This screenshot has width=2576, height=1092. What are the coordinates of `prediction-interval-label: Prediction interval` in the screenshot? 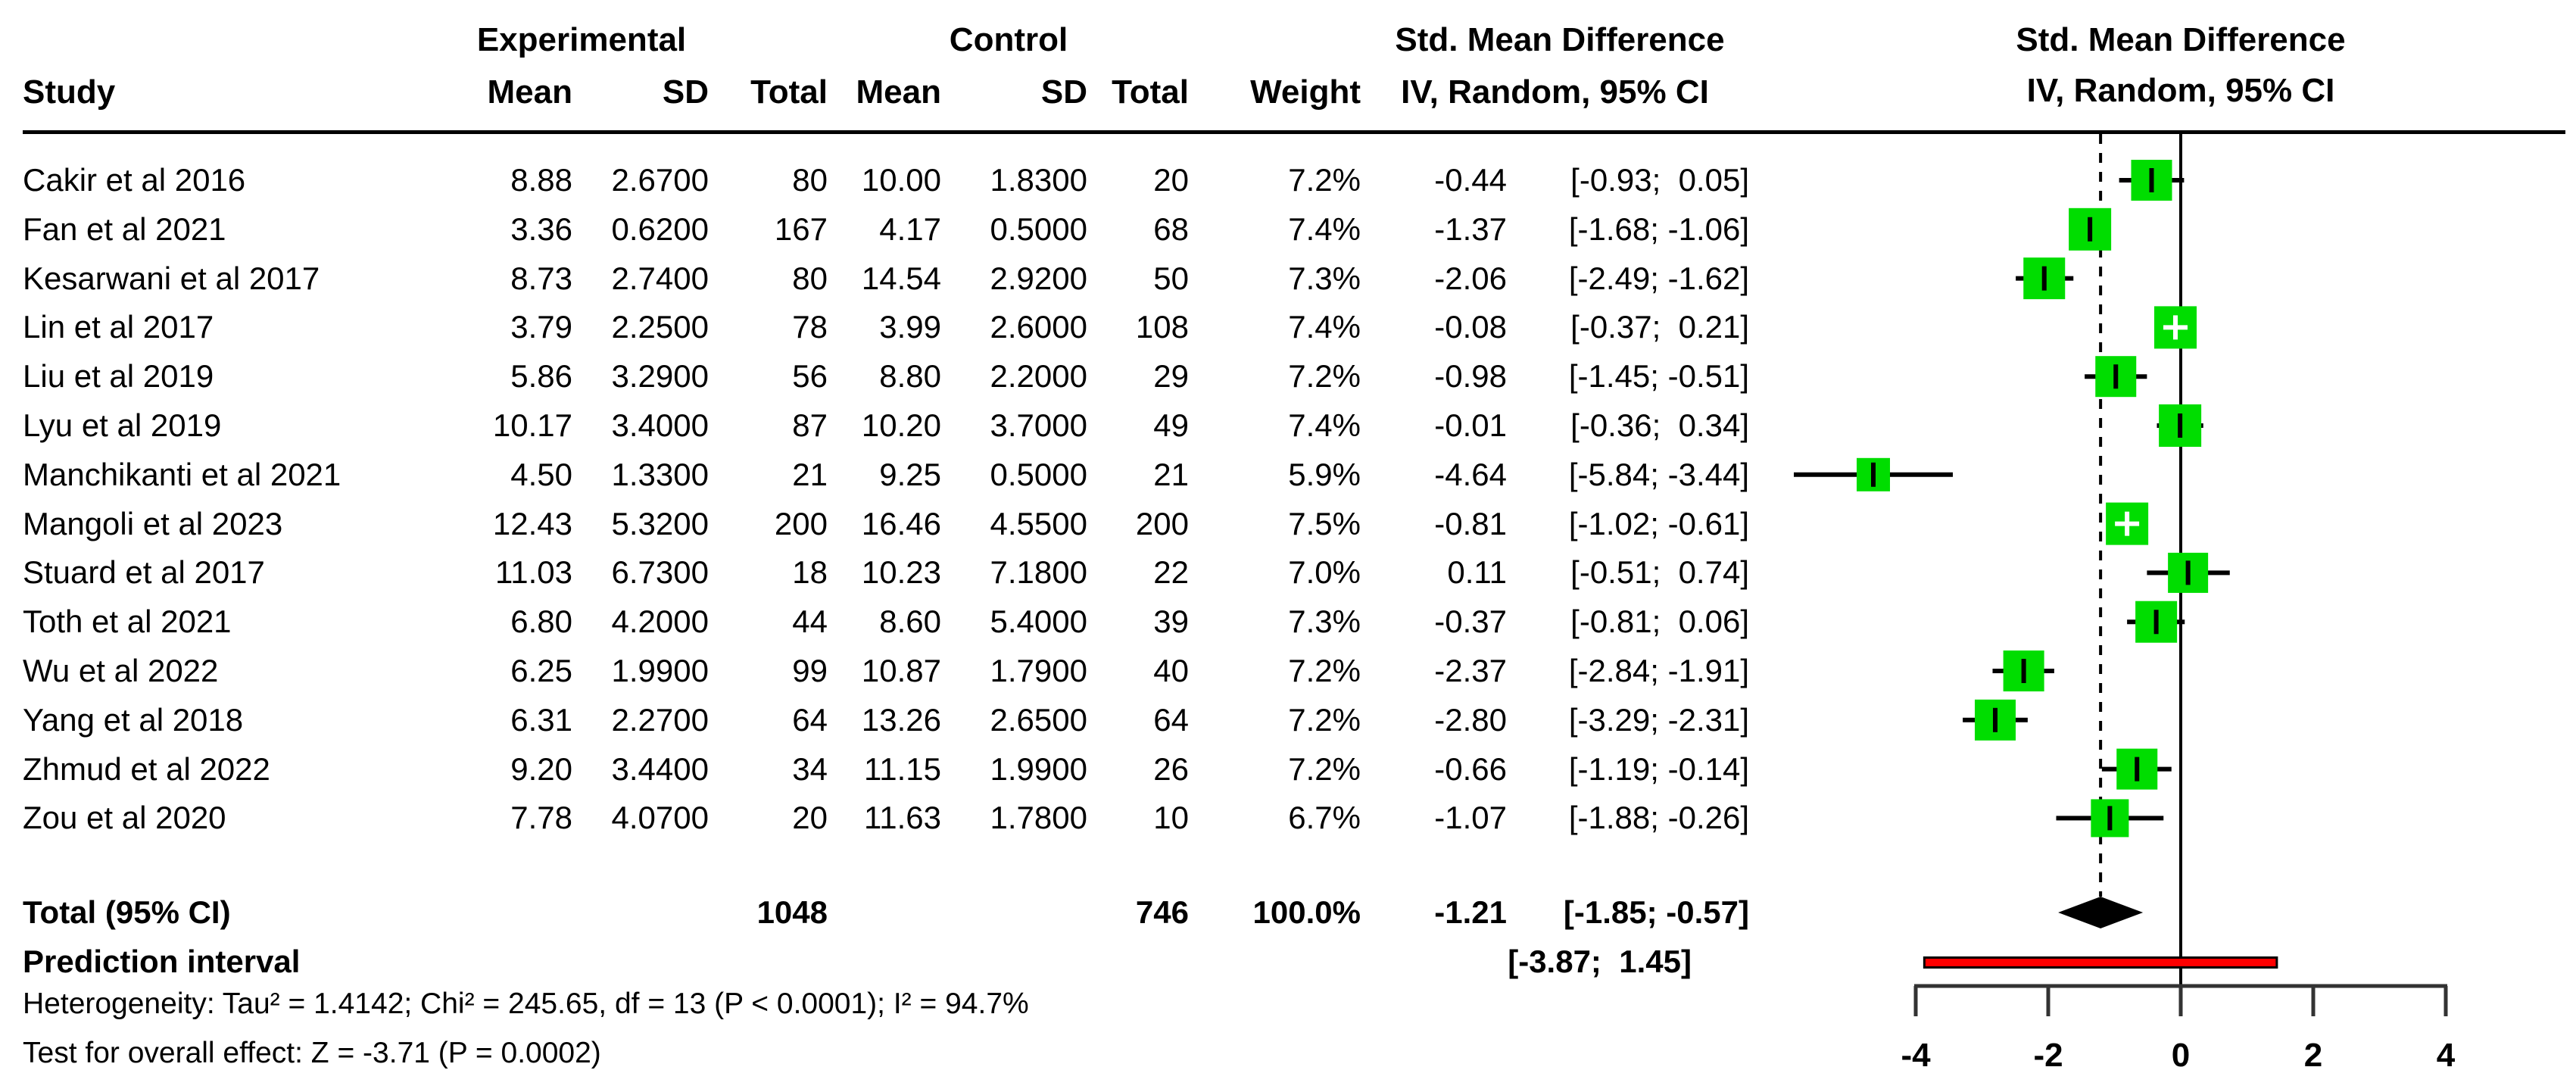 It's located at (162, 961).